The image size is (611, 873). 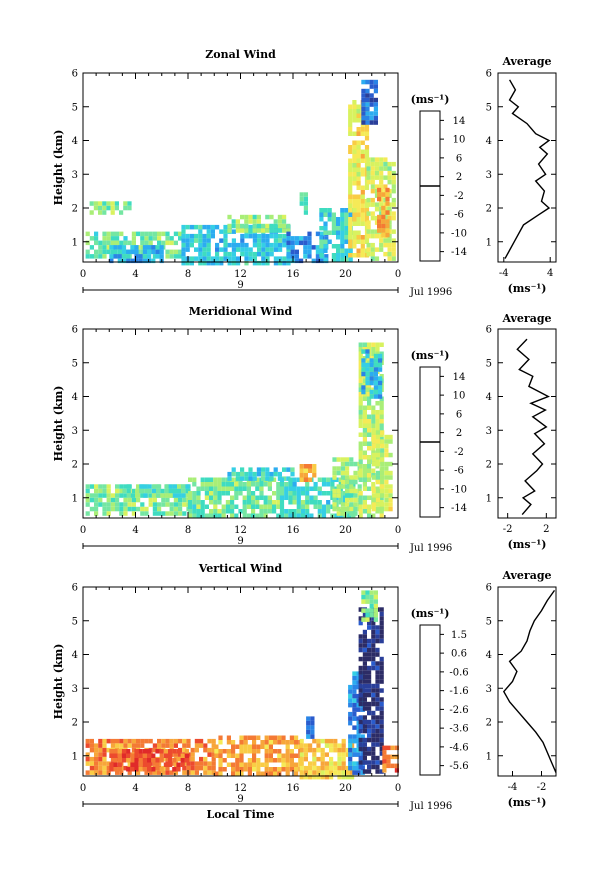 What do you see at coordinates (459, 433) in the screenshot?
I see `colorbar-tick-label: 2` at bounding box center [459, 433].